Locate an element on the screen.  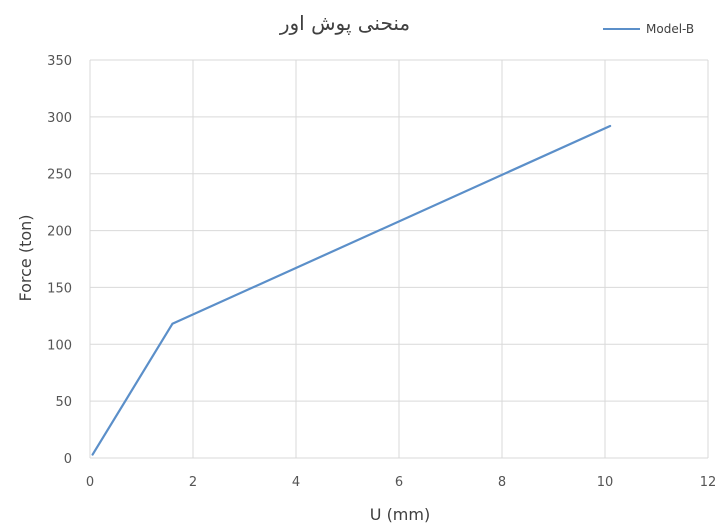
y-tick-label: 350 is located at coordinates (59, 61).